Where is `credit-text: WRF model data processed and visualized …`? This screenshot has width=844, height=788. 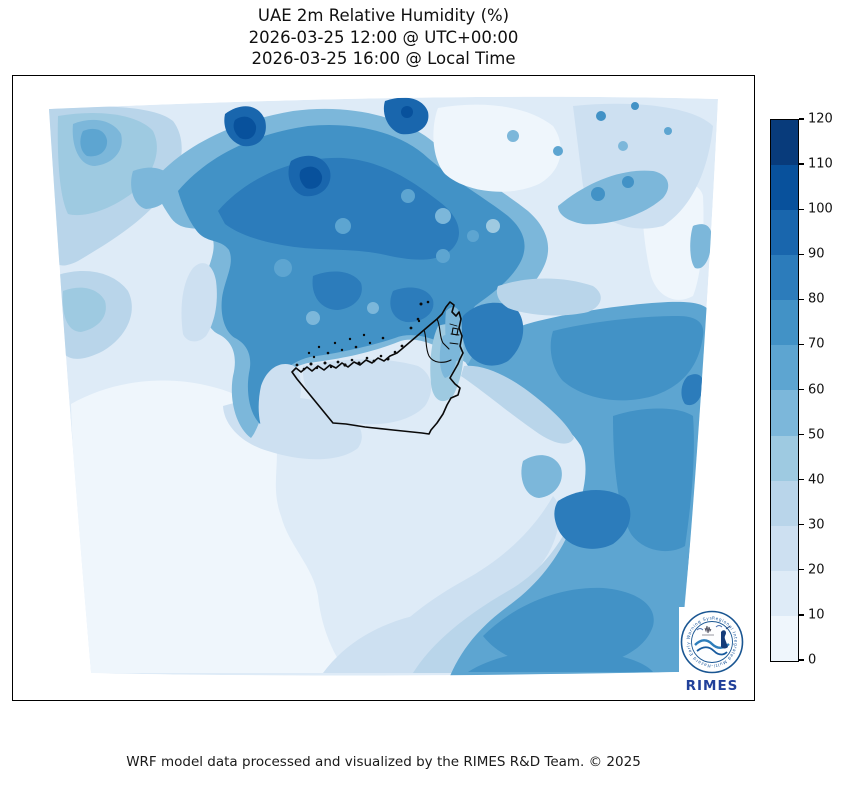 credit-text: WRF model data processed and visualized … is located at coordinates (383, 762).